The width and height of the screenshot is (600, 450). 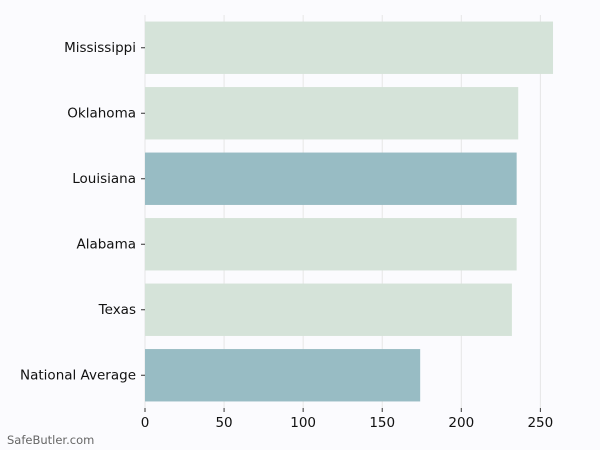 What do you see at coordinates (100, 48) in the screenshot?
I see `y-tick-label: Mississippi` at bounding box center [100, 48].